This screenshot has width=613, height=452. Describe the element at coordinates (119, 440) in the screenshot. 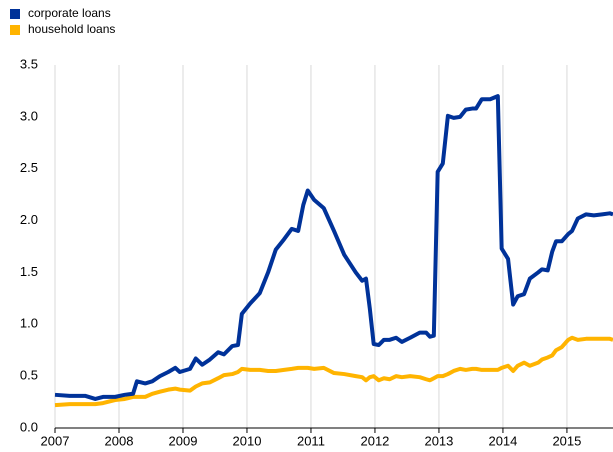

I see `x-tick-label: 2008` at that location.